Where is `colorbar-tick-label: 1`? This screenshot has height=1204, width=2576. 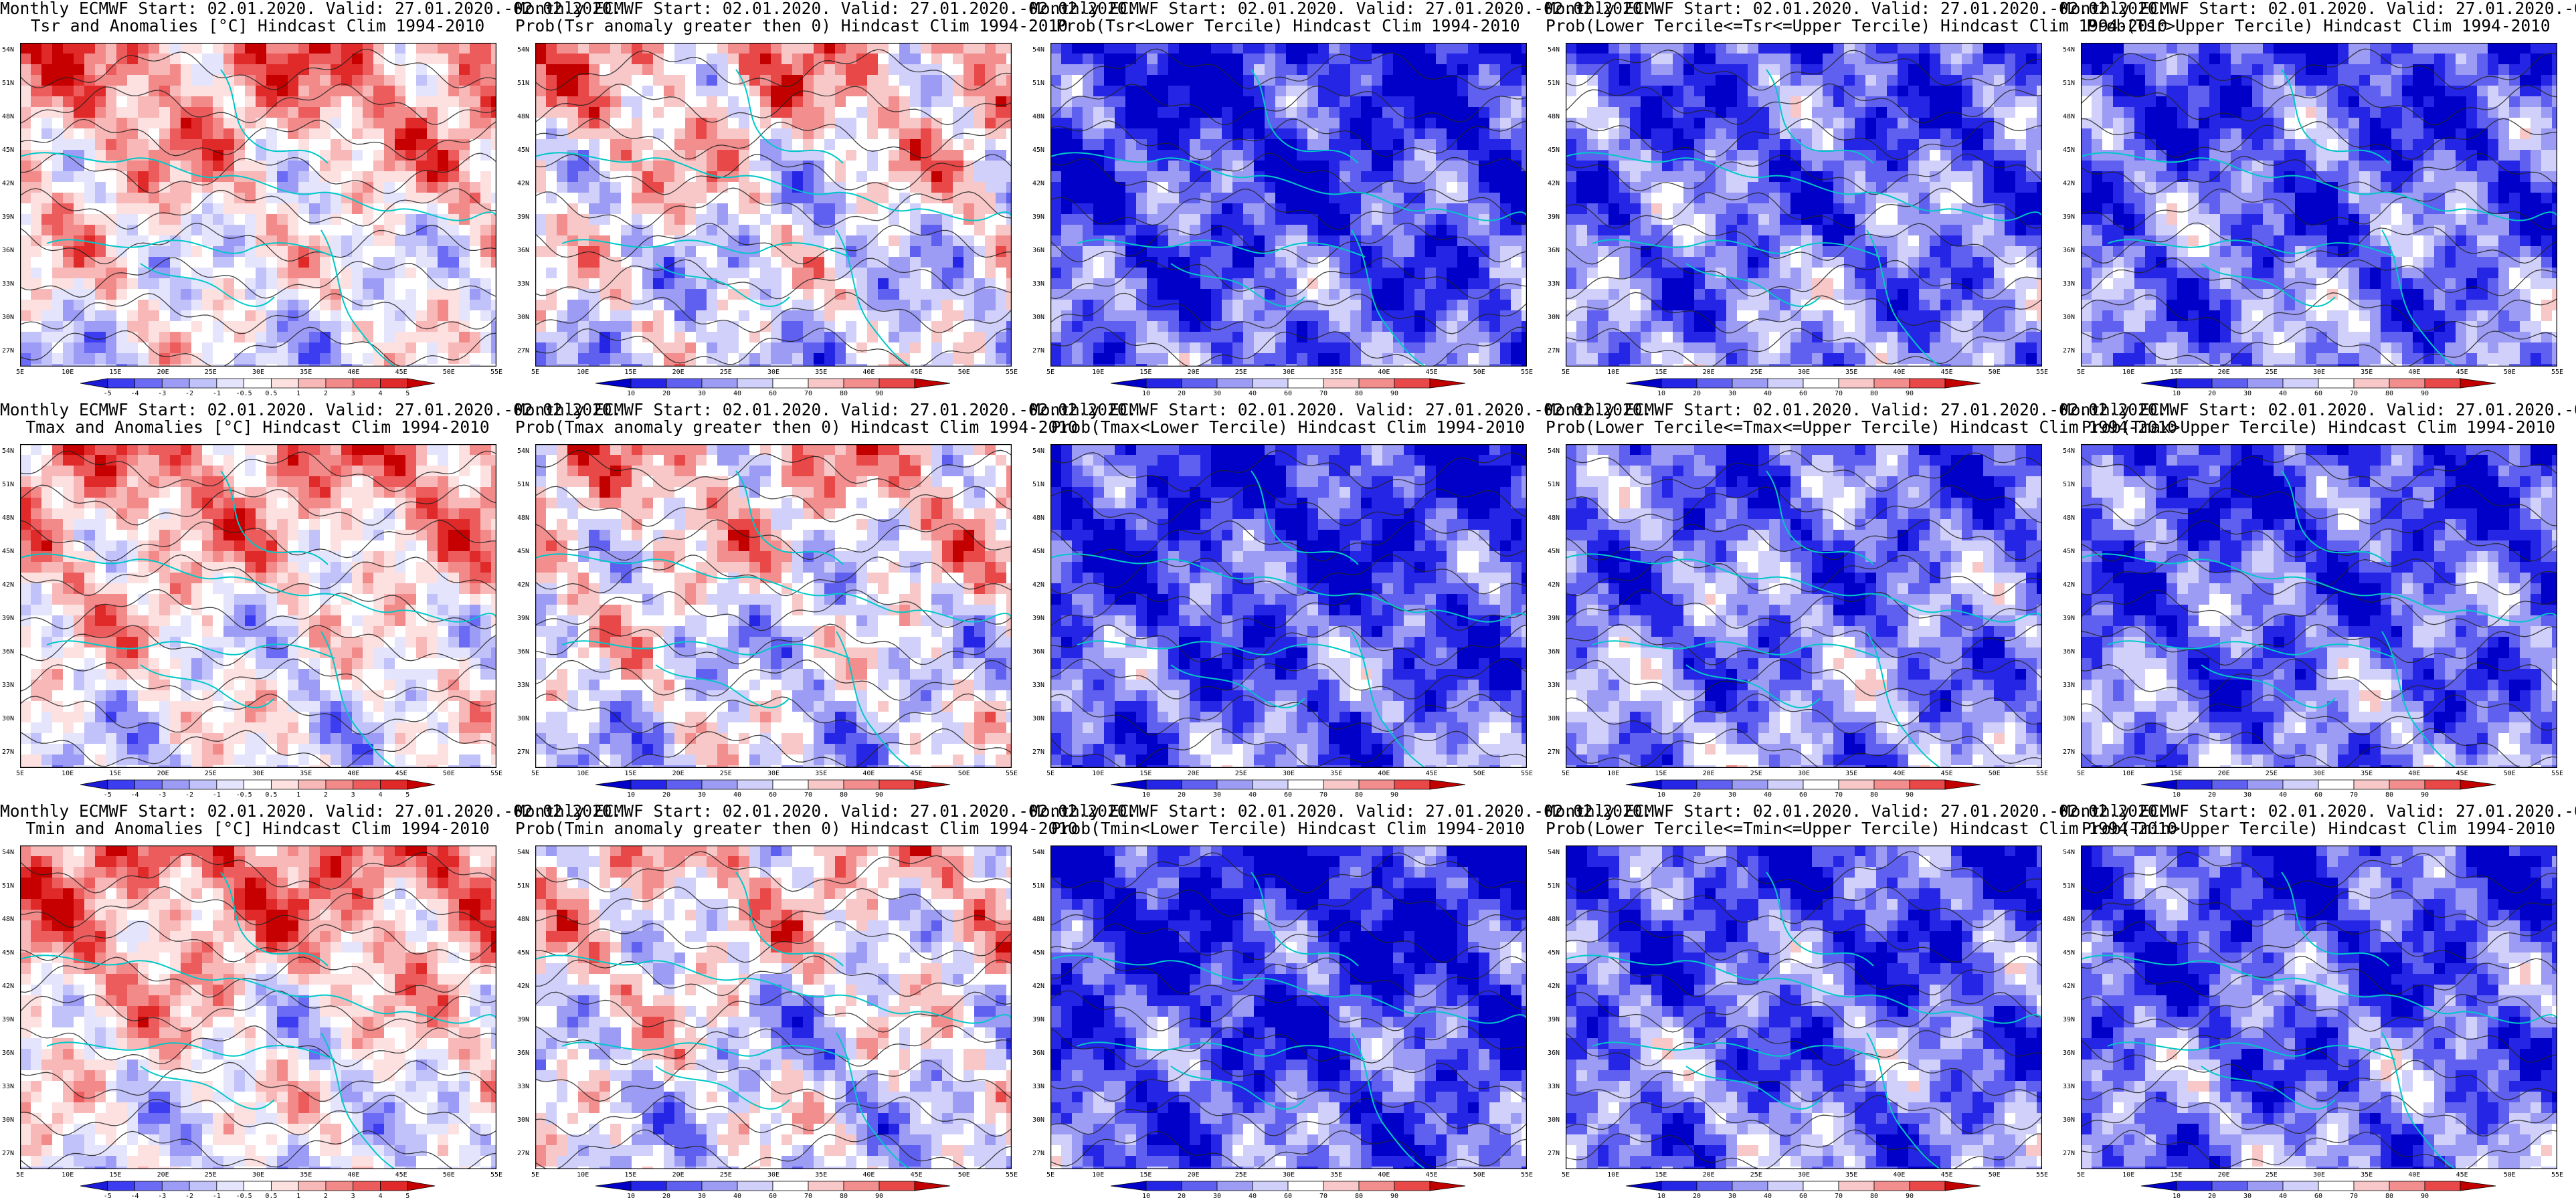
colorbar-tick-label: 1 is located at coordinates (298, 1196).